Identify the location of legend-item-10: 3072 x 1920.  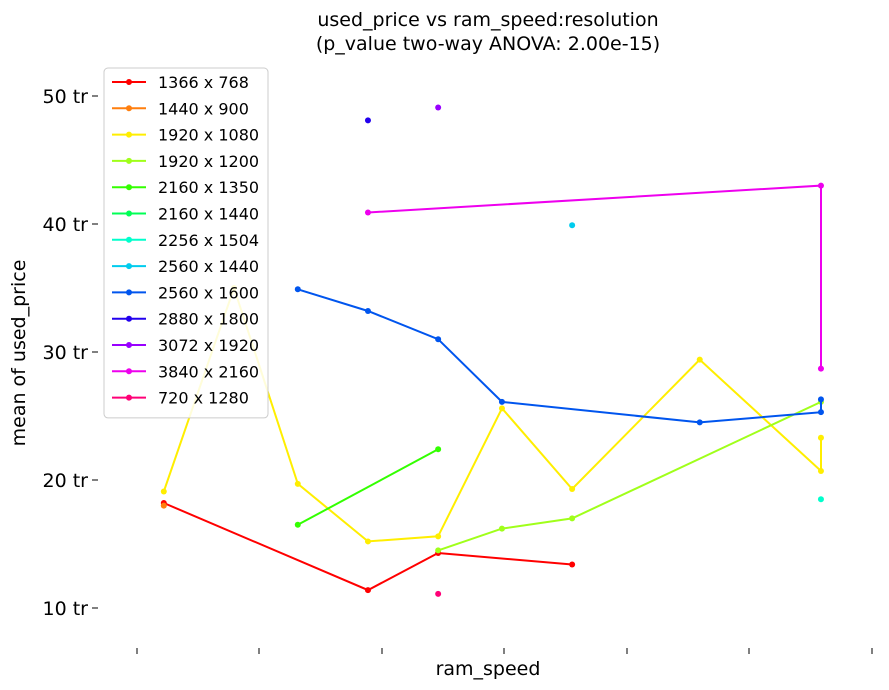
(185, 345).